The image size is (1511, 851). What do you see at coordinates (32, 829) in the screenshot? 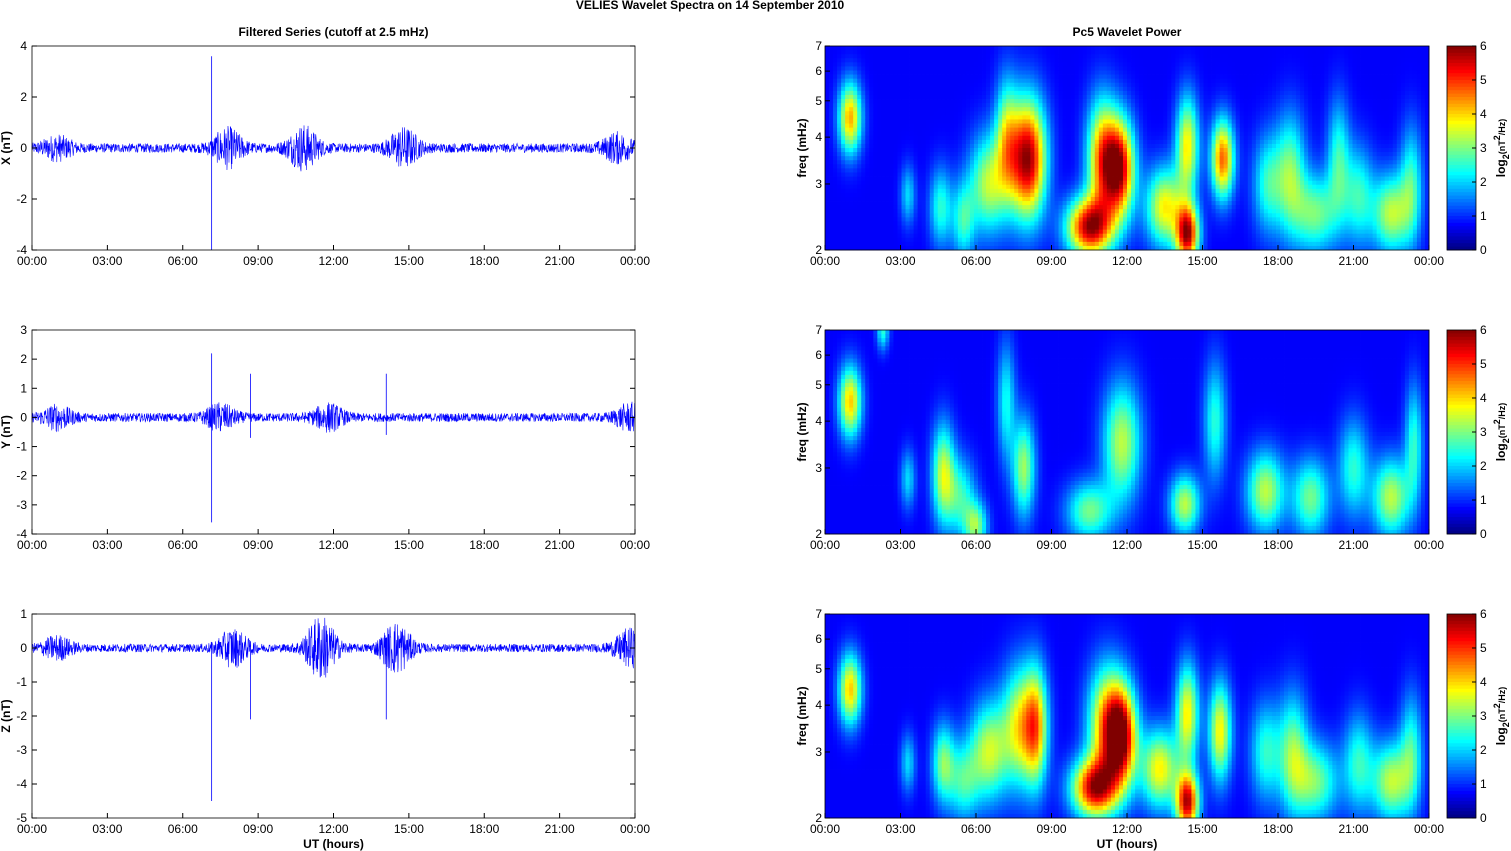
I see `x-tick-label: 00:00` at bounding box center [32, 829].